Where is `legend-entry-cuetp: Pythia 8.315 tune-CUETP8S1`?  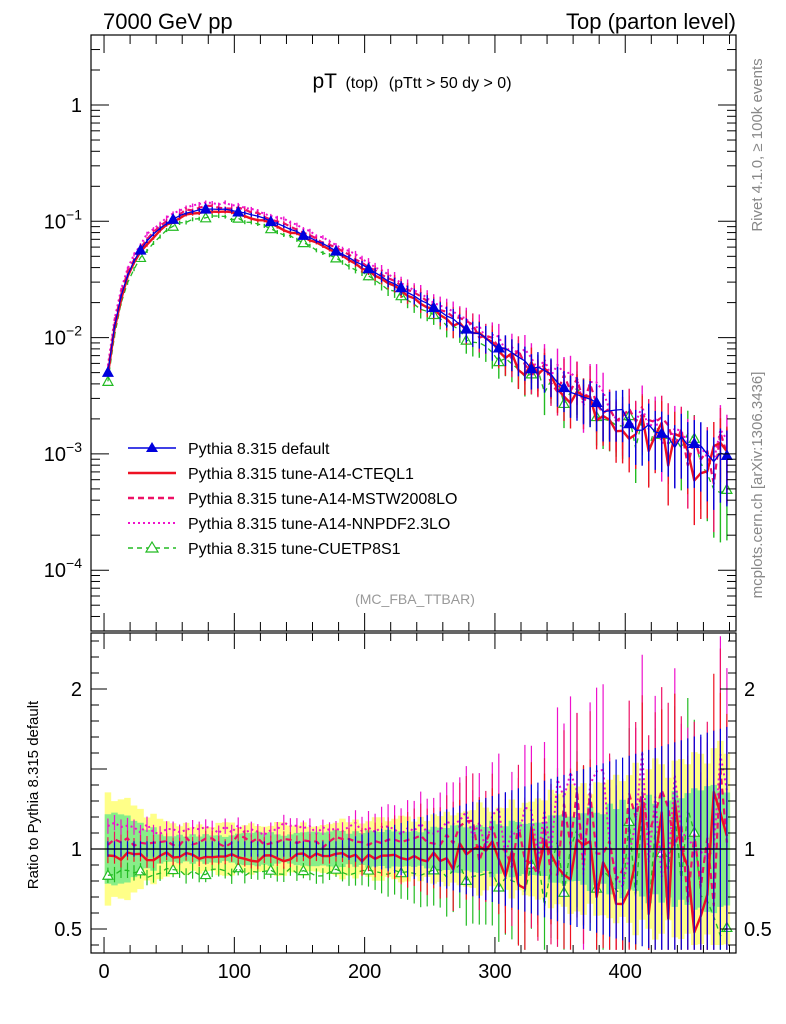
legend-entry-cuetp: Pythia 8.315 tune-CUETP8S1 is located at coordinates (264, 549).